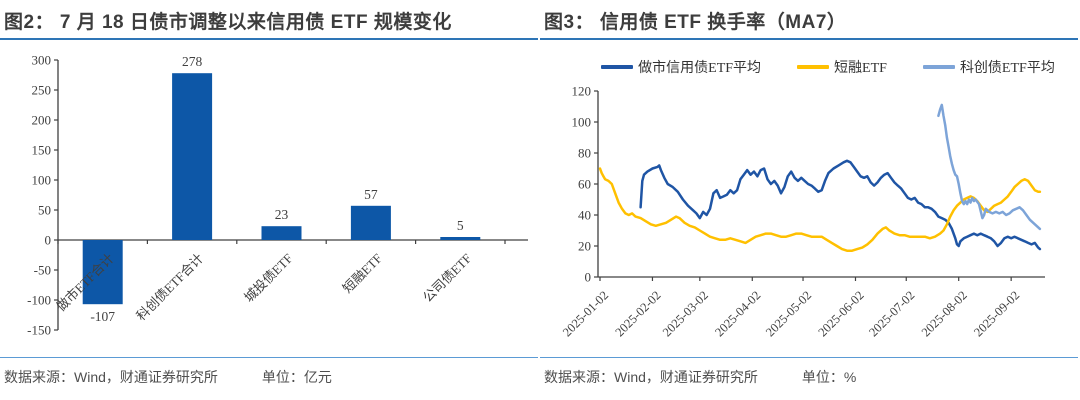  I want to click on figure3-unit: 单位：%, so click(829, 377).